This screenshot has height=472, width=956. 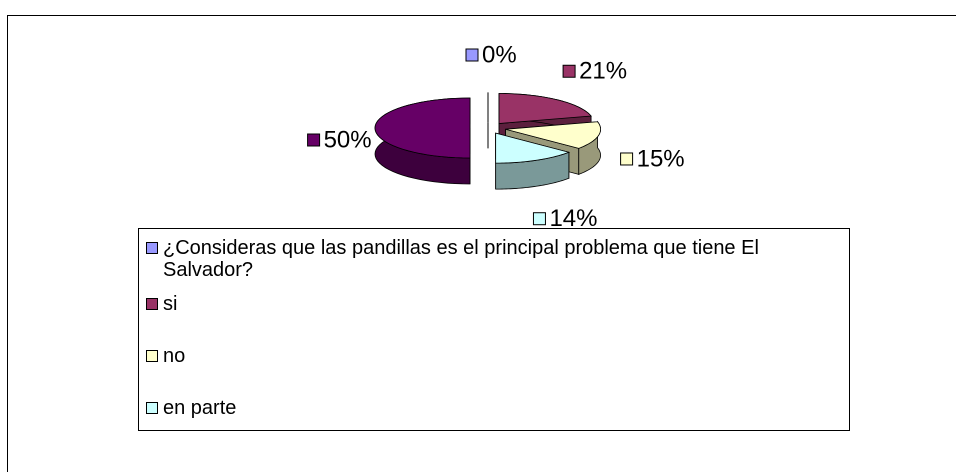 I want to click on data-label: 21%, so click(x=603, y=71).